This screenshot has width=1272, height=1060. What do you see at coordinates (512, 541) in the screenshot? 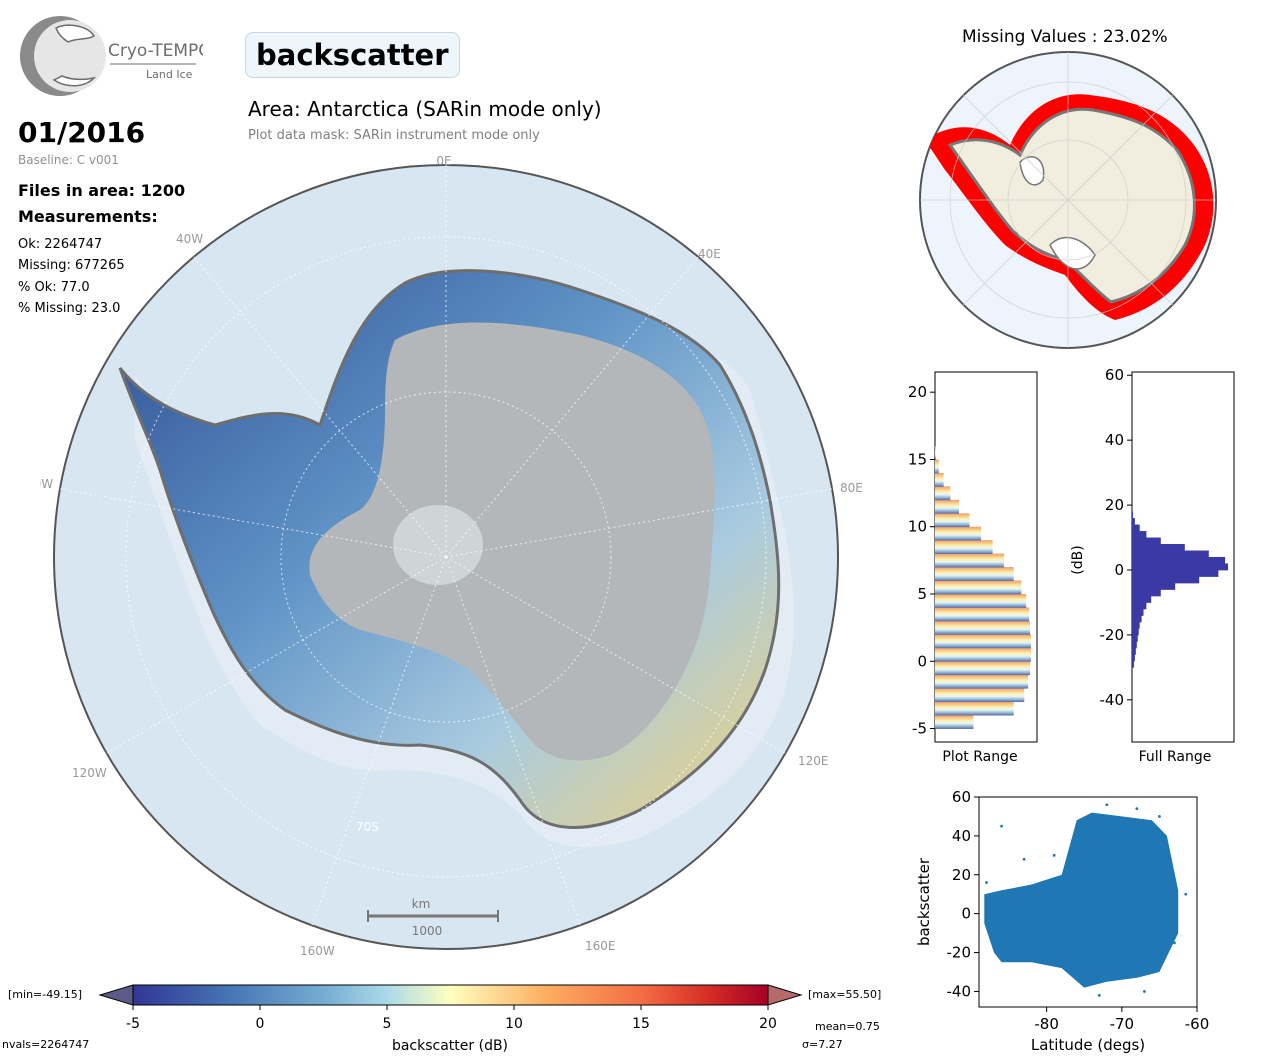
I see `interior-no-data` at bounding box center [512, 541].